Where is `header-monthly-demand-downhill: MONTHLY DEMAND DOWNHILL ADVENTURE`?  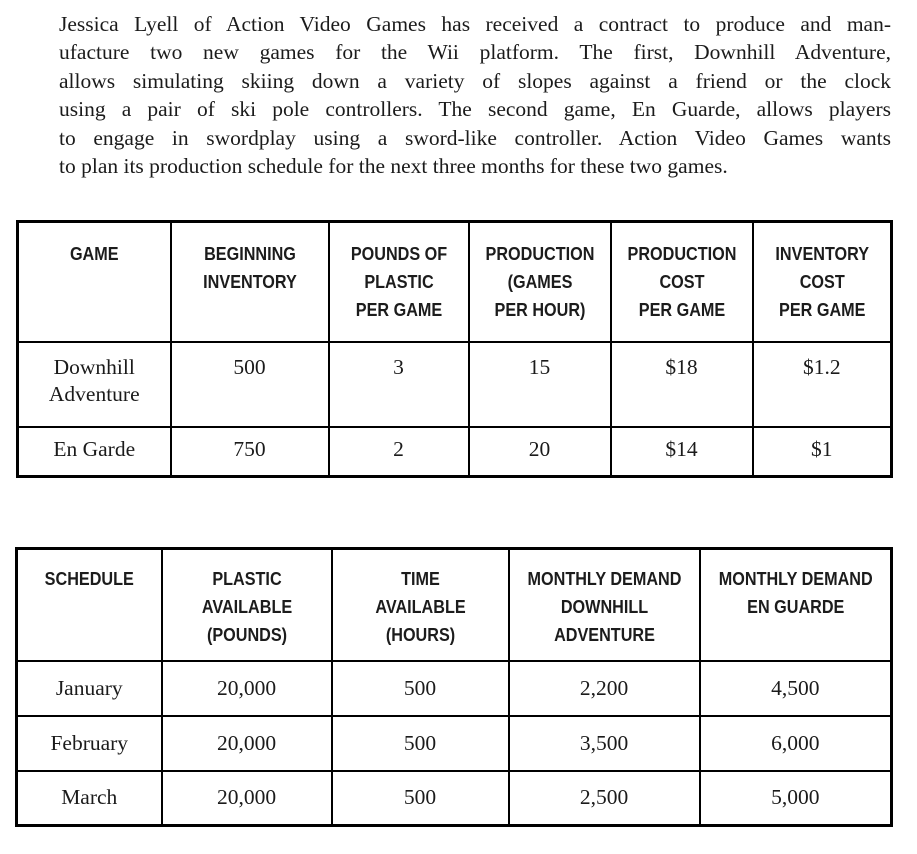
header-monthly-demand-downhill: MONTHLY DEMAND DOWNHILL ADVENTURE is located at coordinates (604, 604).